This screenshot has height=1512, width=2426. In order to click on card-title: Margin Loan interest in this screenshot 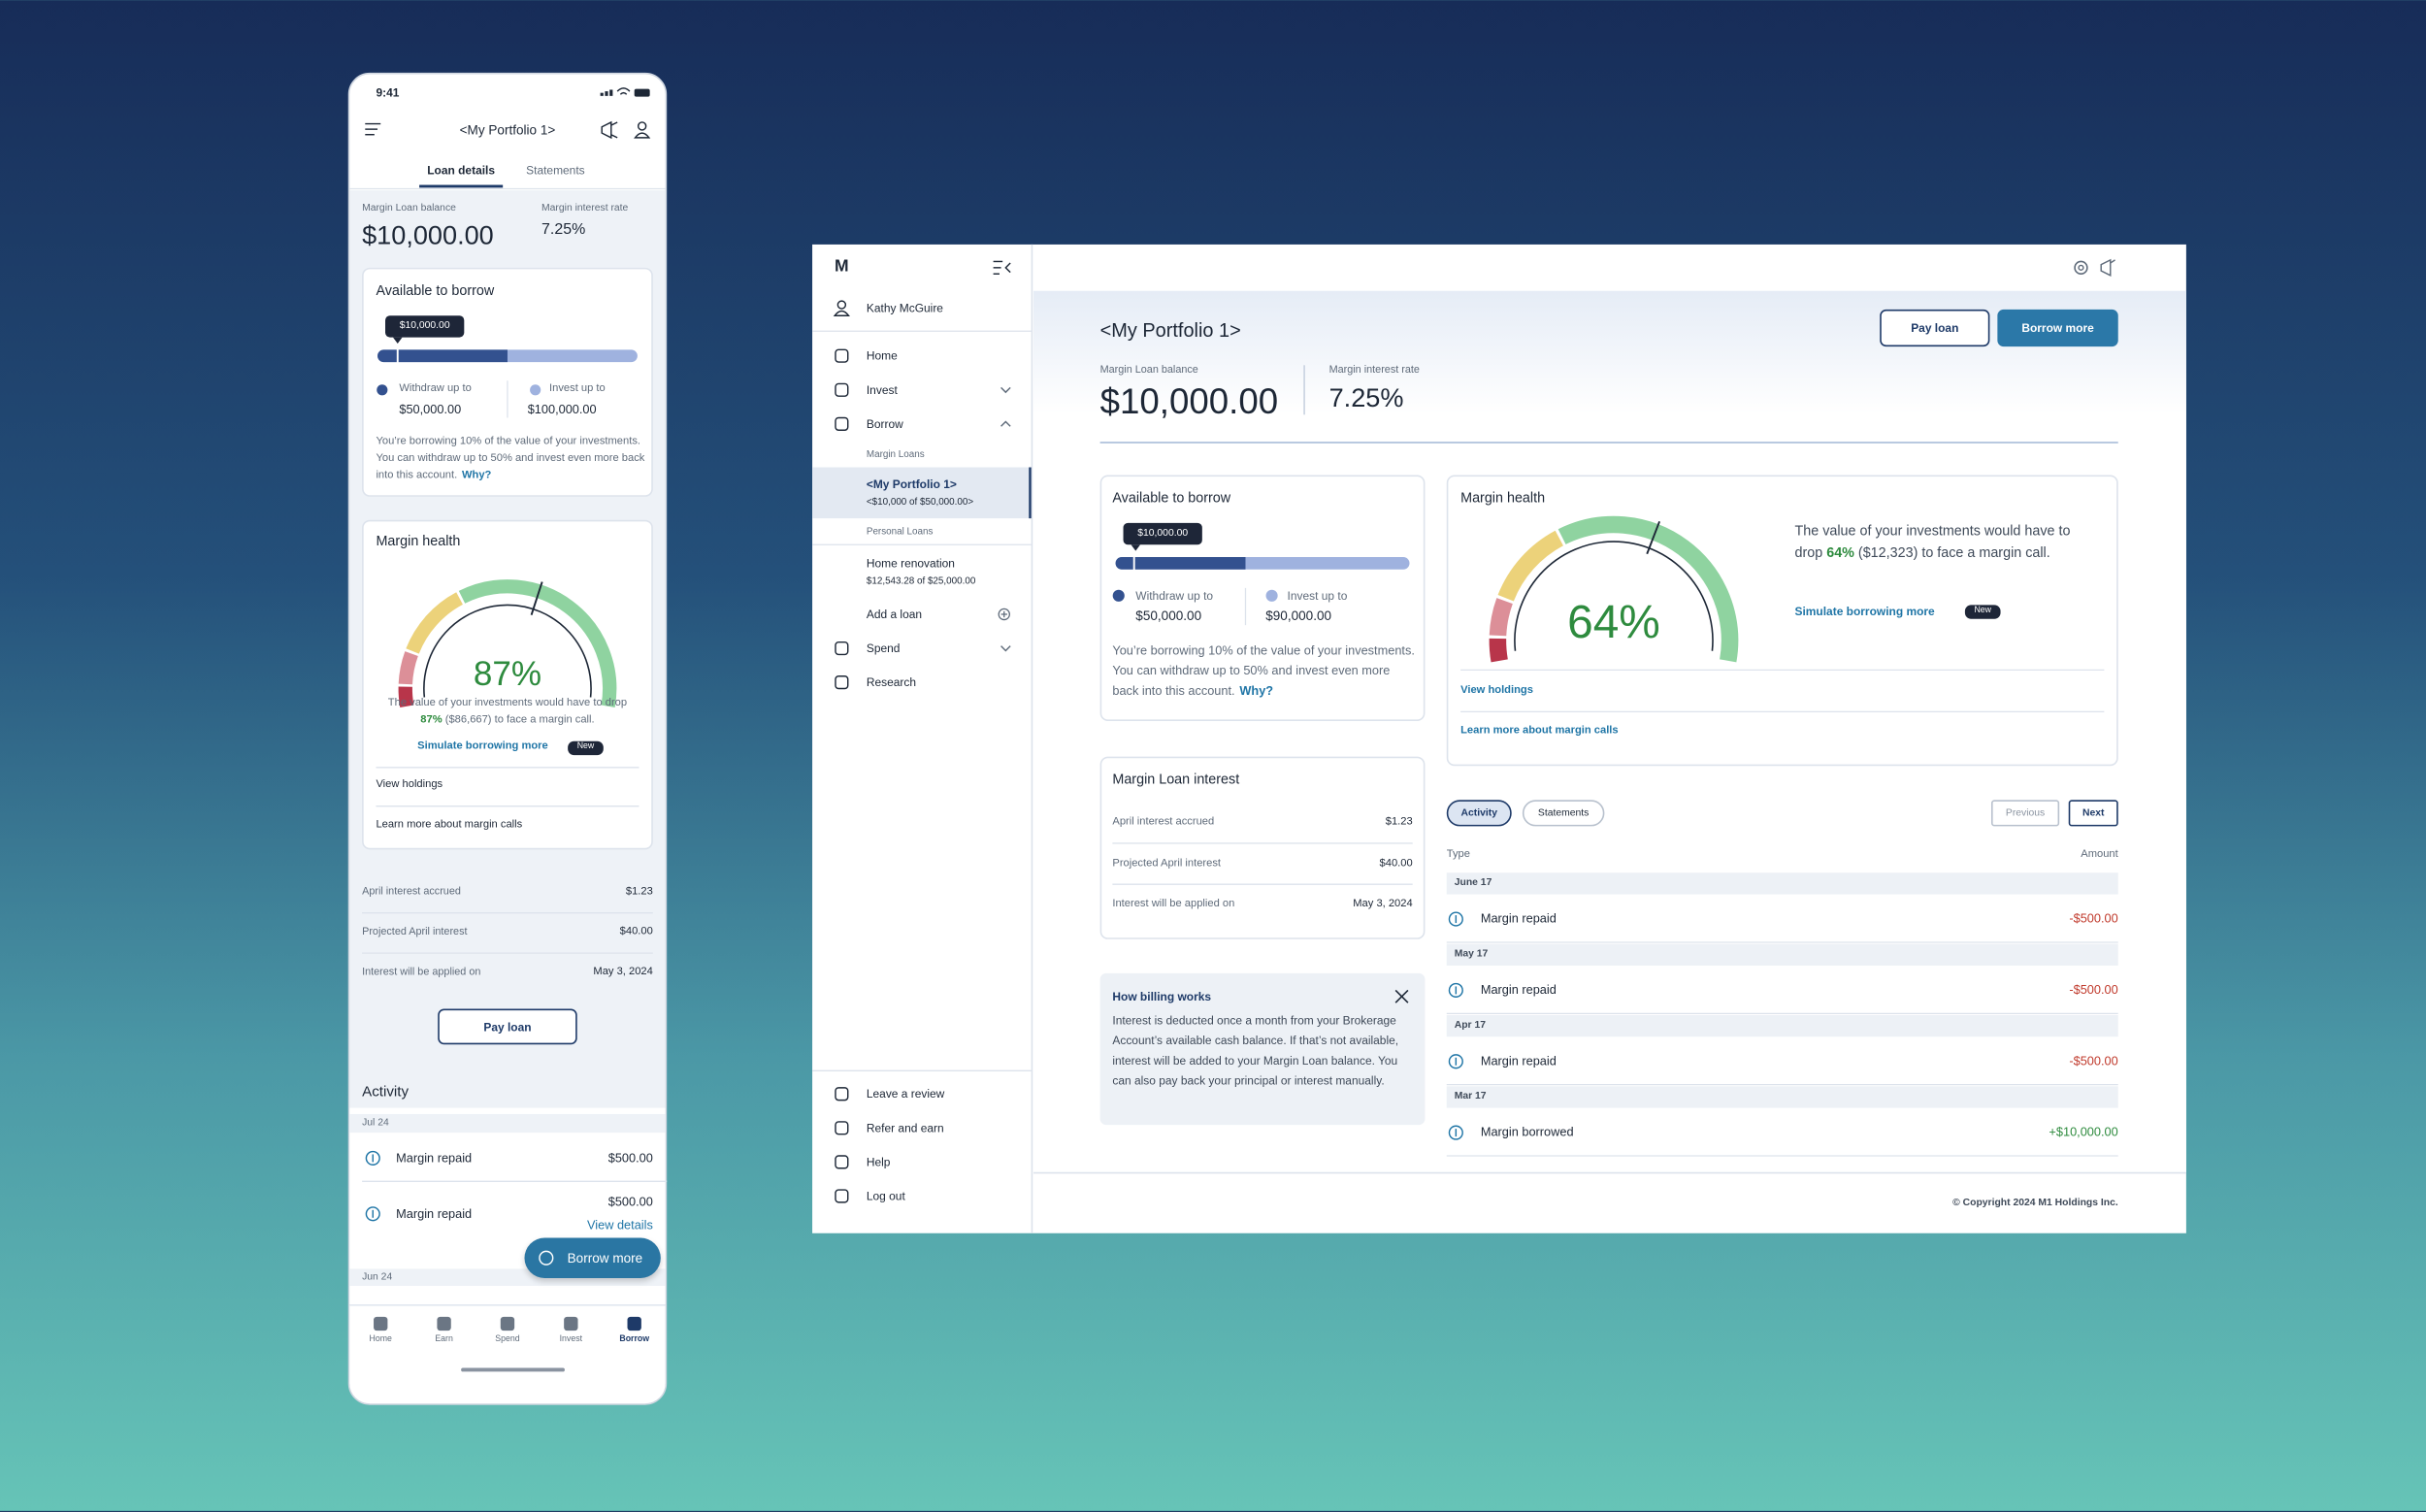, I will do `click(1176, 779)`.